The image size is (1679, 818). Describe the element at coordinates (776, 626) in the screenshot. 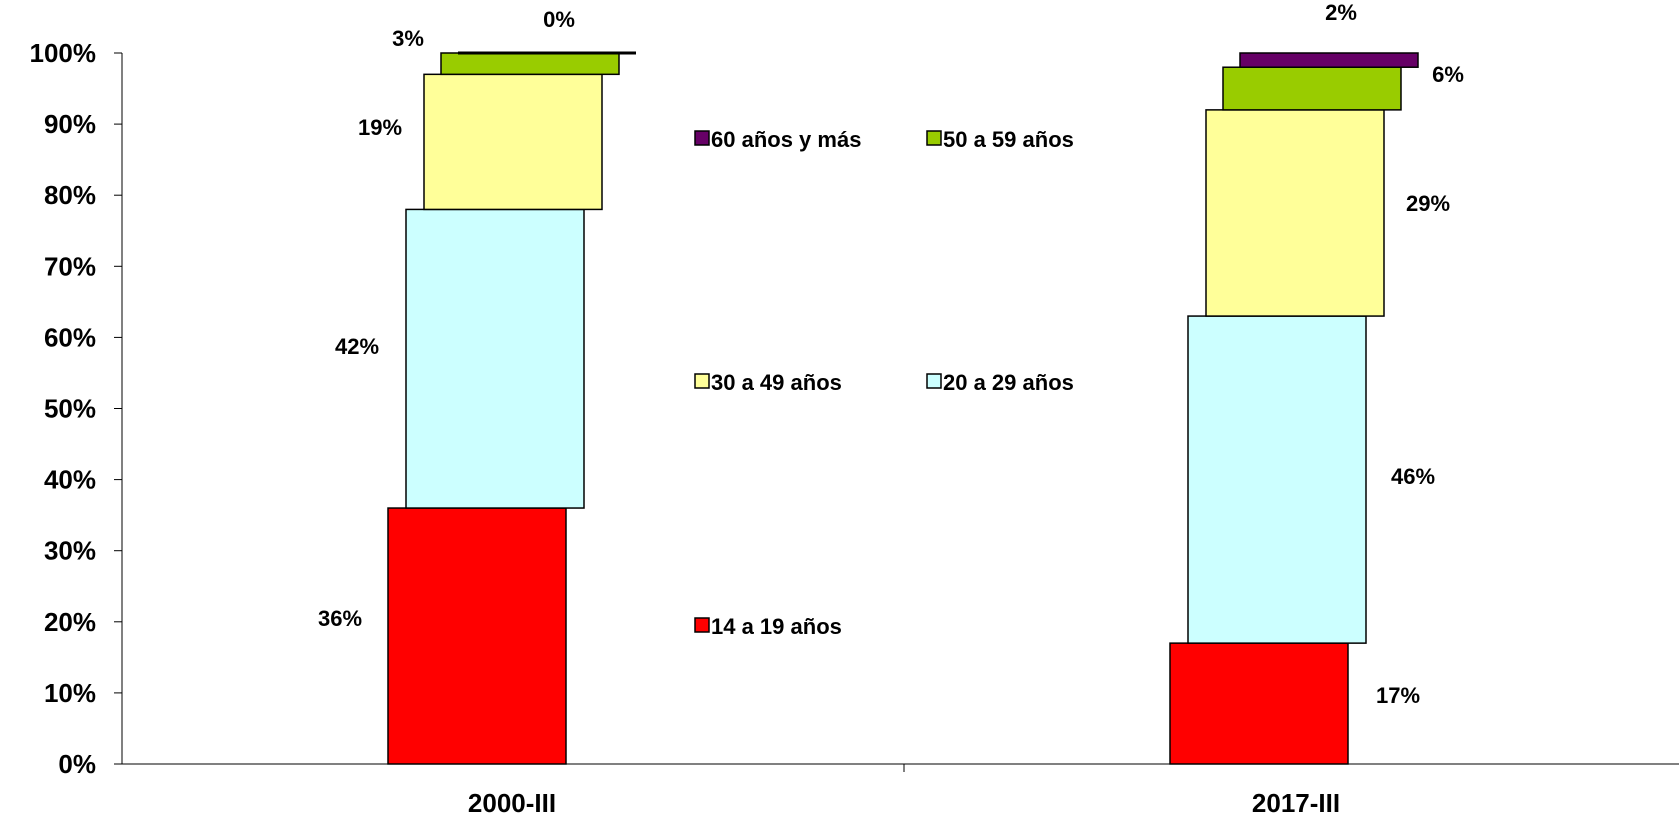

I see `legend-label: 14 a 19 años` at that location.